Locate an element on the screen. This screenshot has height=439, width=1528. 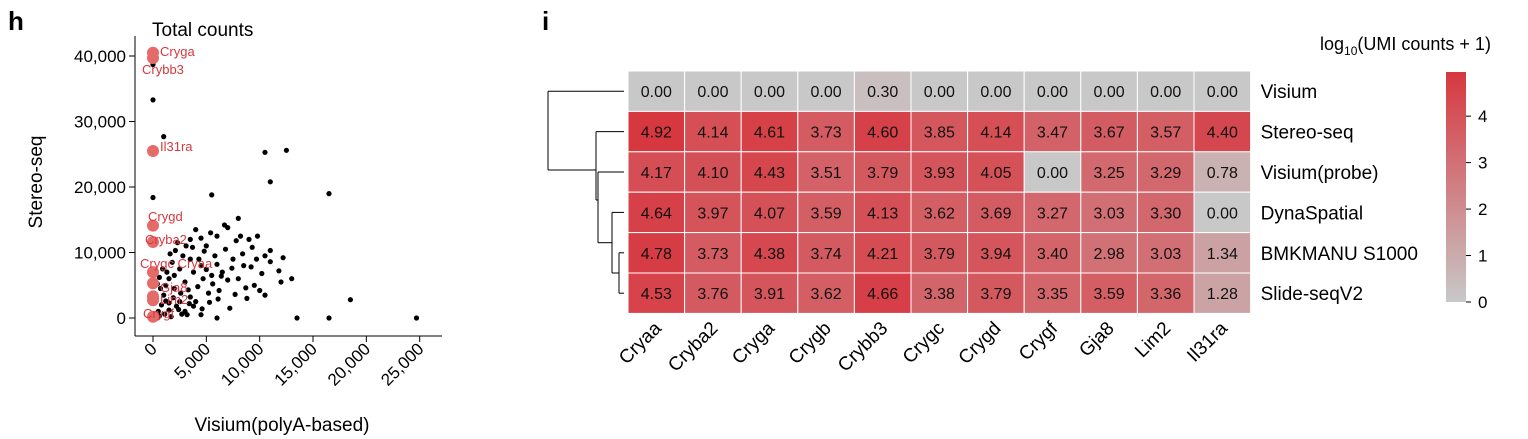
heatmap-column-label: Cryga is located at coordinates (753, 343).